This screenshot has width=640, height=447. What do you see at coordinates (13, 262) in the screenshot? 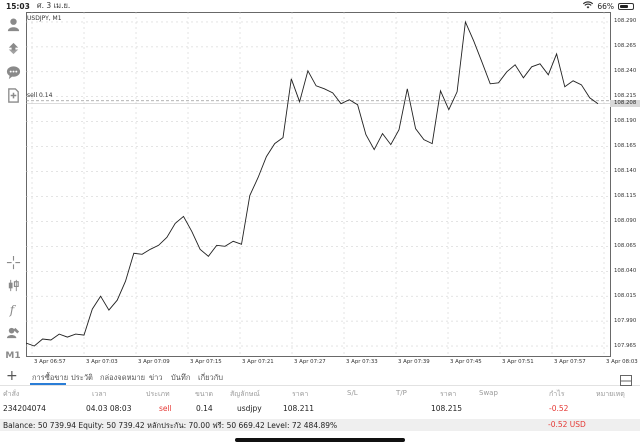
I see `crosshair-icon` at bounding box center [13, 262].